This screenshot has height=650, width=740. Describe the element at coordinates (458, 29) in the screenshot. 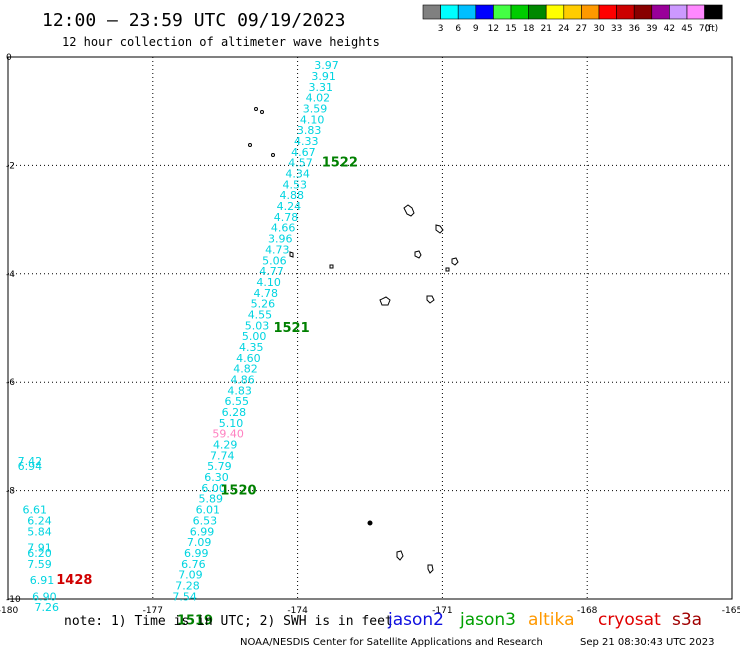

I see `colorbar-tick-label: 6` at that location.